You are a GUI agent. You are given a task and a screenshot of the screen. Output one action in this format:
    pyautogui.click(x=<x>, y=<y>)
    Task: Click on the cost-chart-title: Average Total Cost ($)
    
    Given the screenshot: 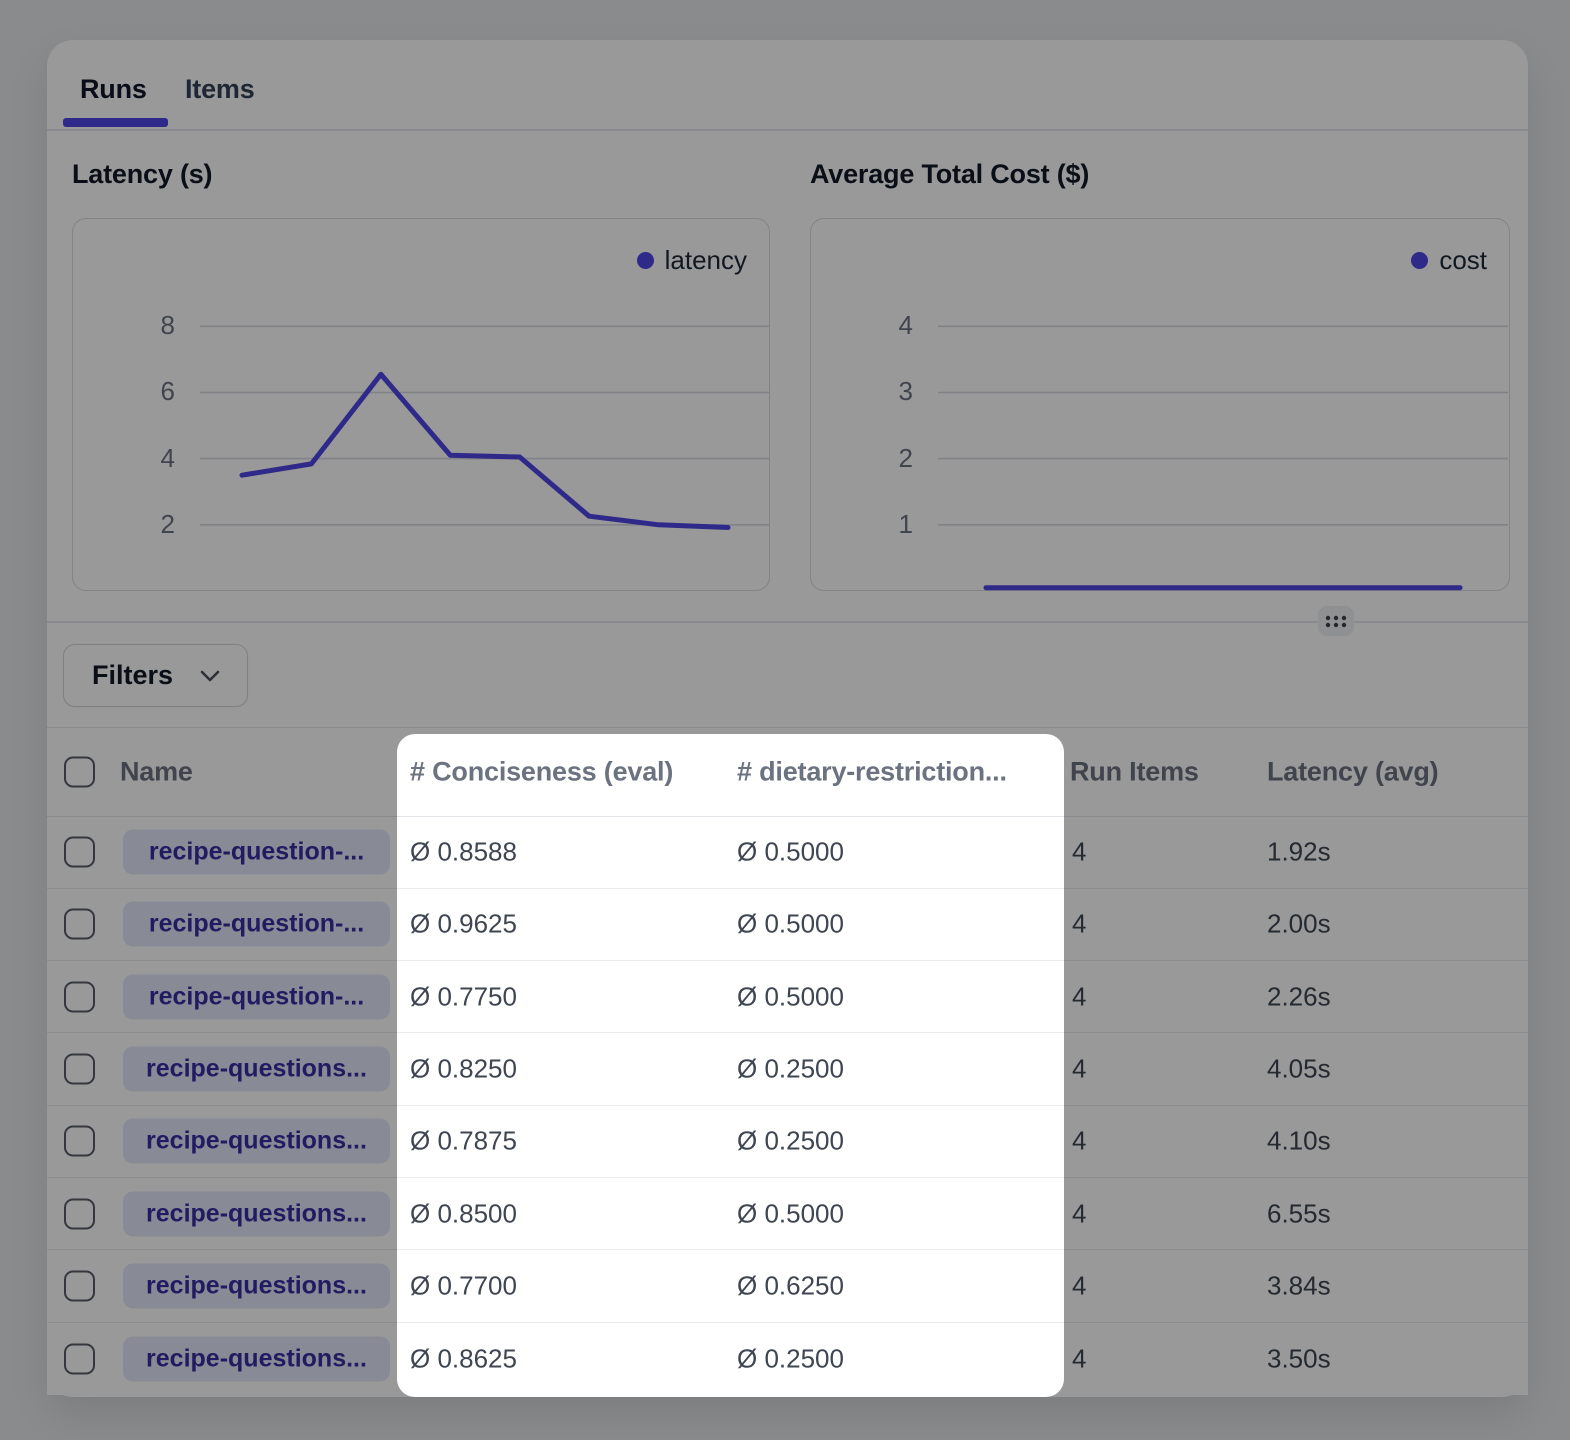 What is the action you would take?
    pyautogui.click(x=950, y=174)
    